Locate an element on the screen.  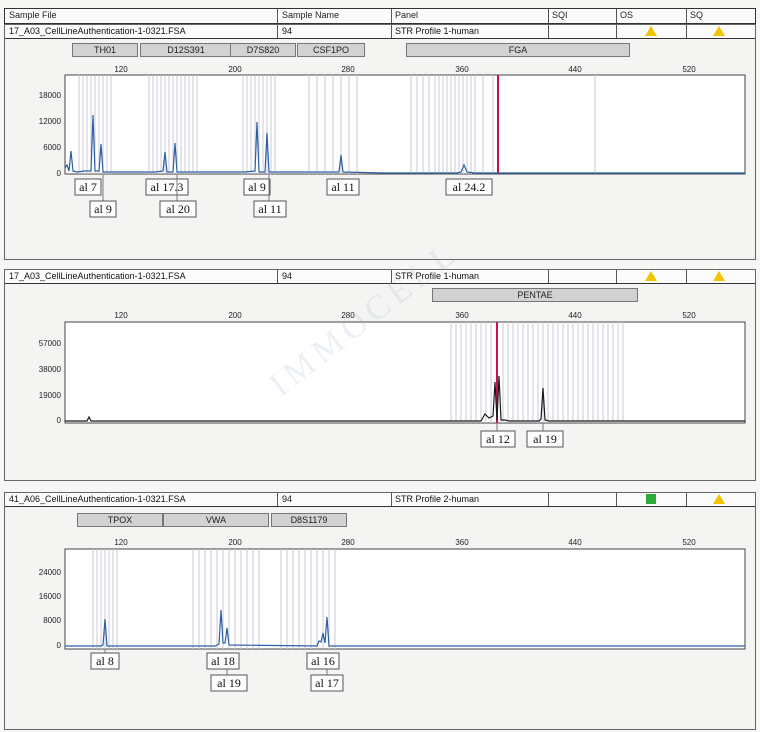
allele-call: al 19 is located at coordinates (229, 683).